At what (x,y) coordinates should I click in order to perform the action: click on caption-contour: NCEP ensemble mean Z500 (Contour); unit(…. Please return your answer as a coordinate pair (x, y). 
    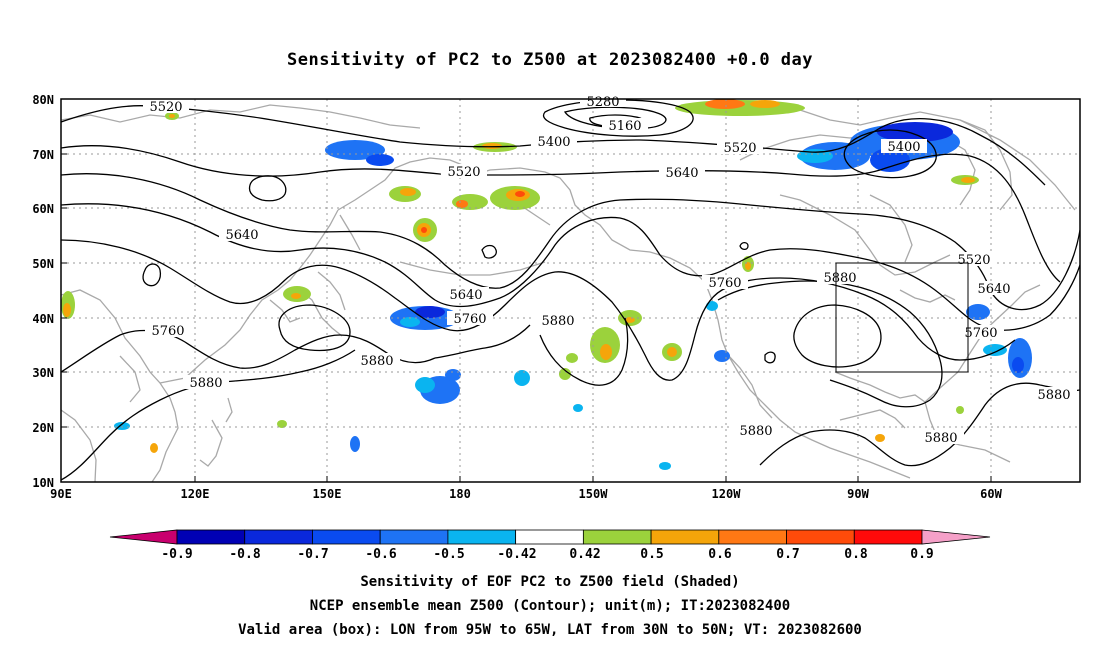
    Looking at the image, I should click on (550, 606).